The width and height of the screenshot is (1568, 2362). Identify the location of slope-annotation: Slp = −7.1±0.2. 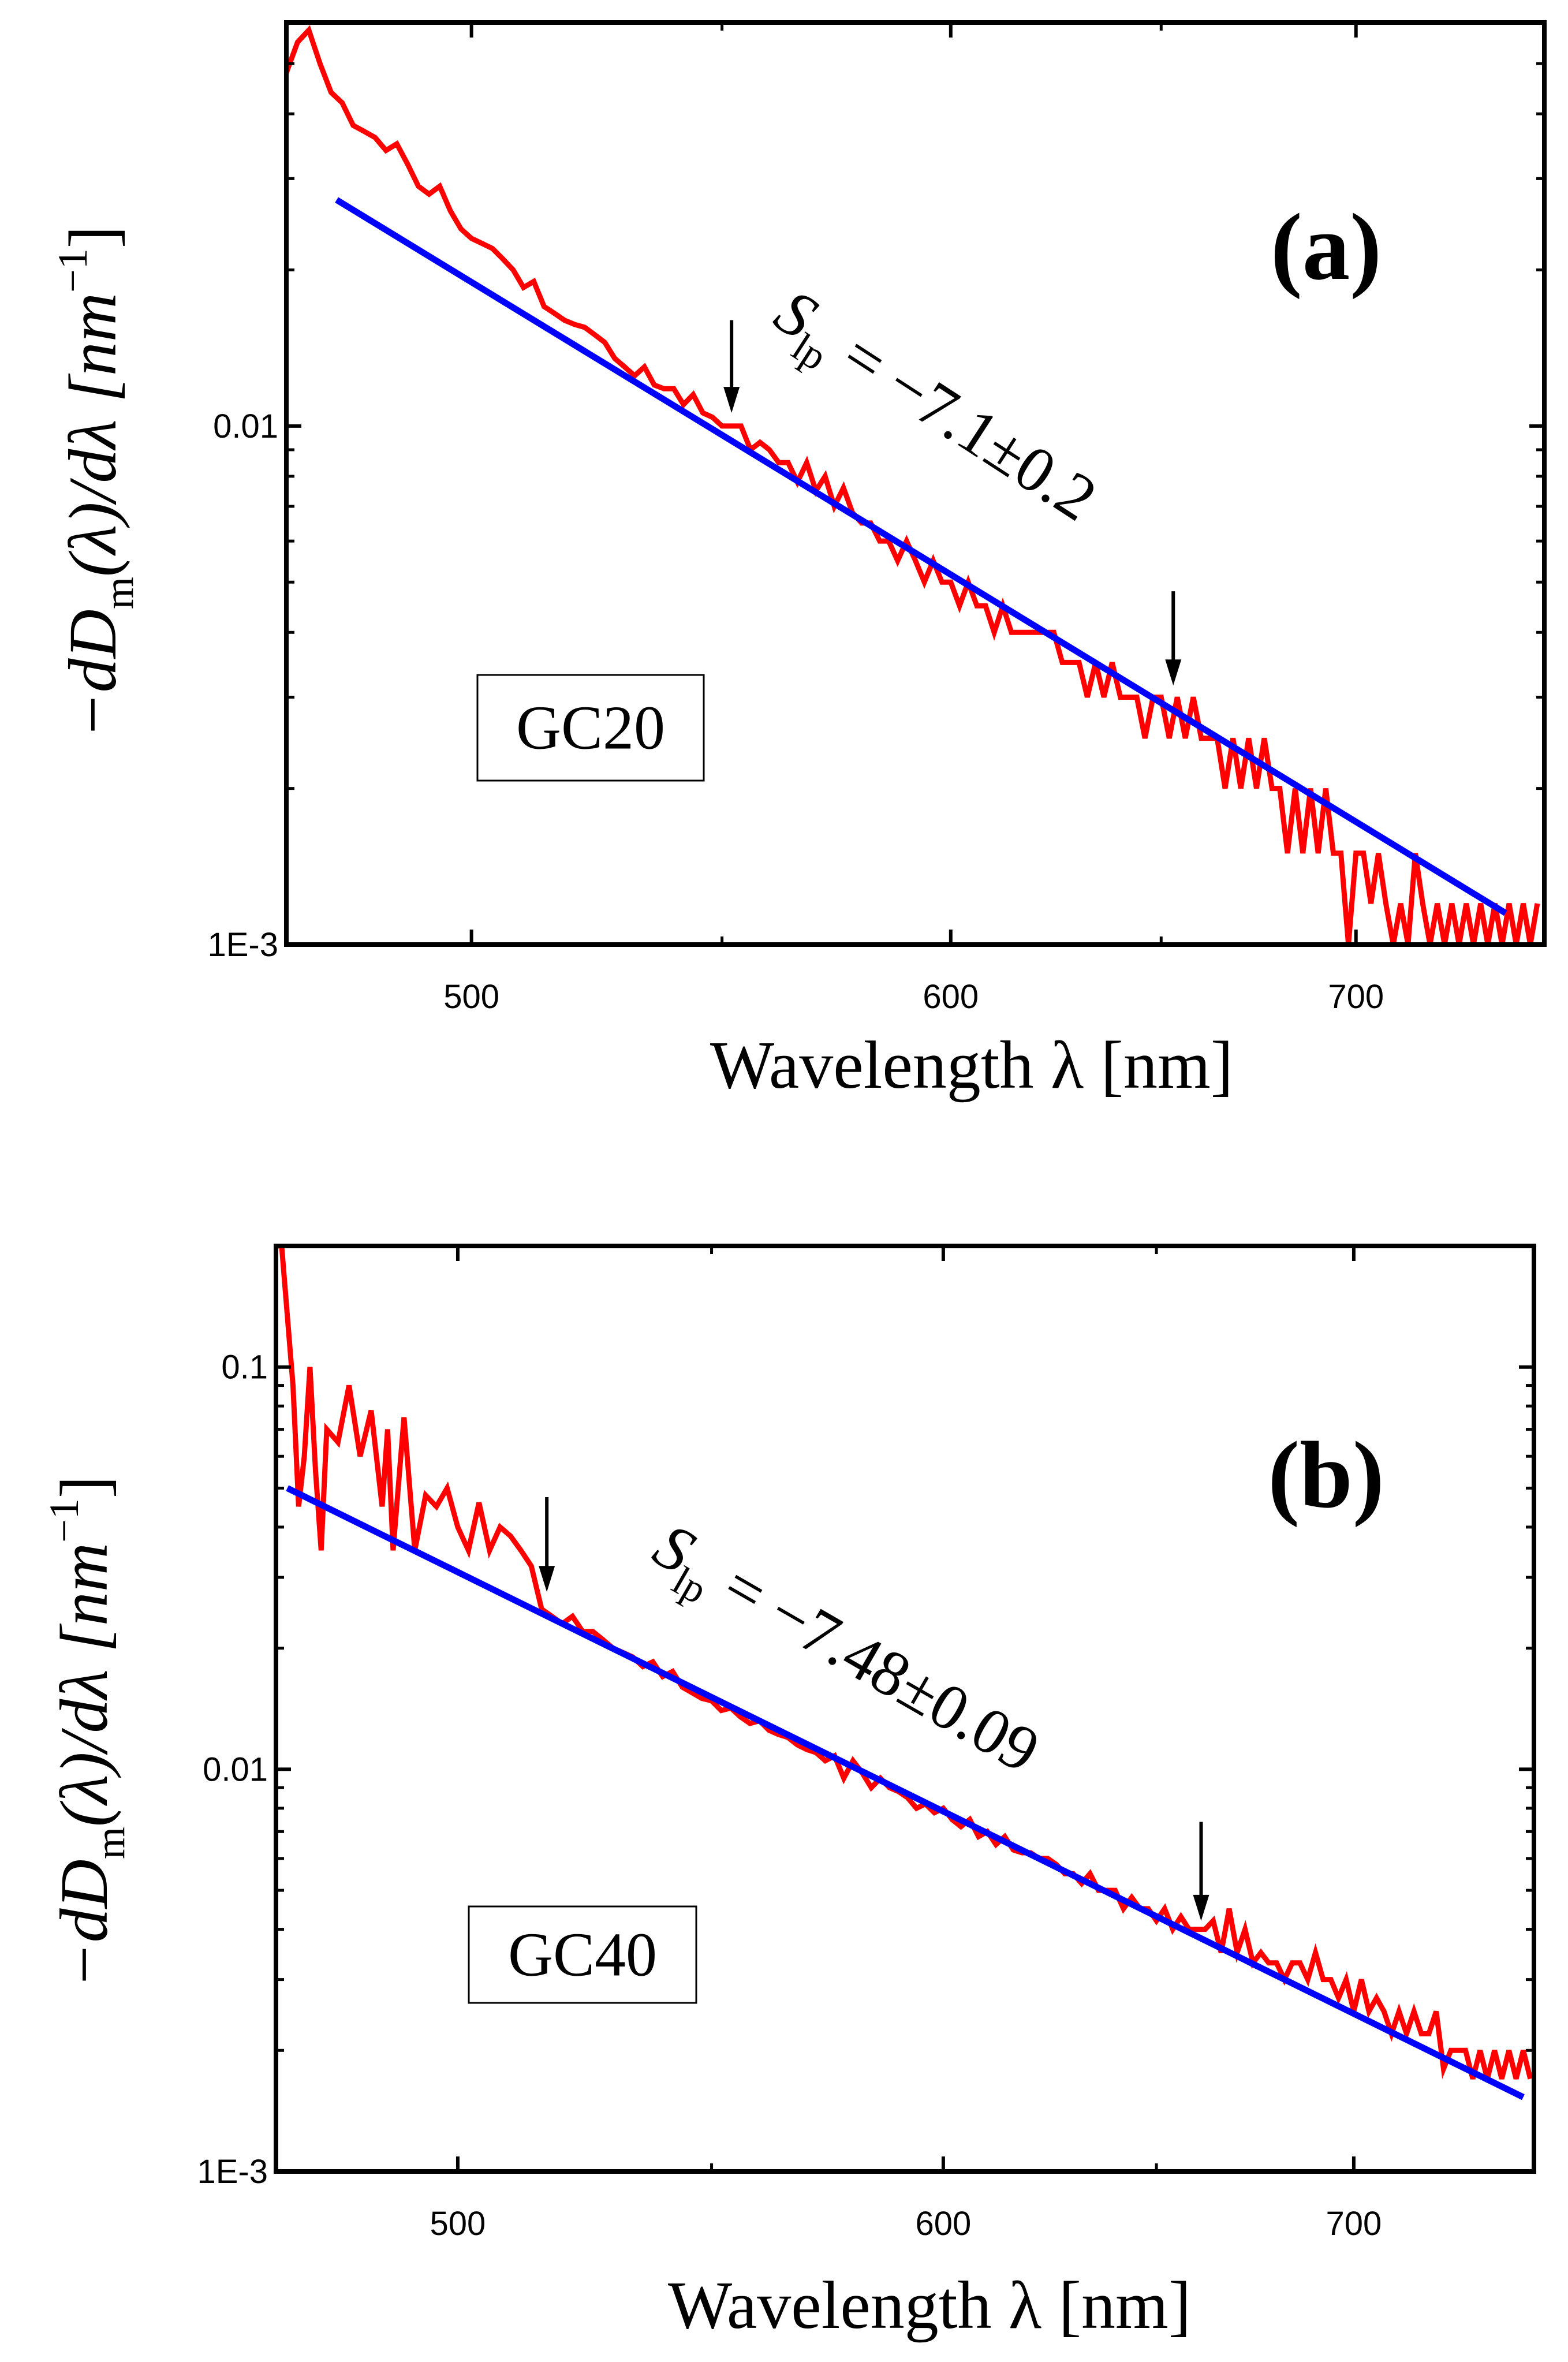
(933, 409).